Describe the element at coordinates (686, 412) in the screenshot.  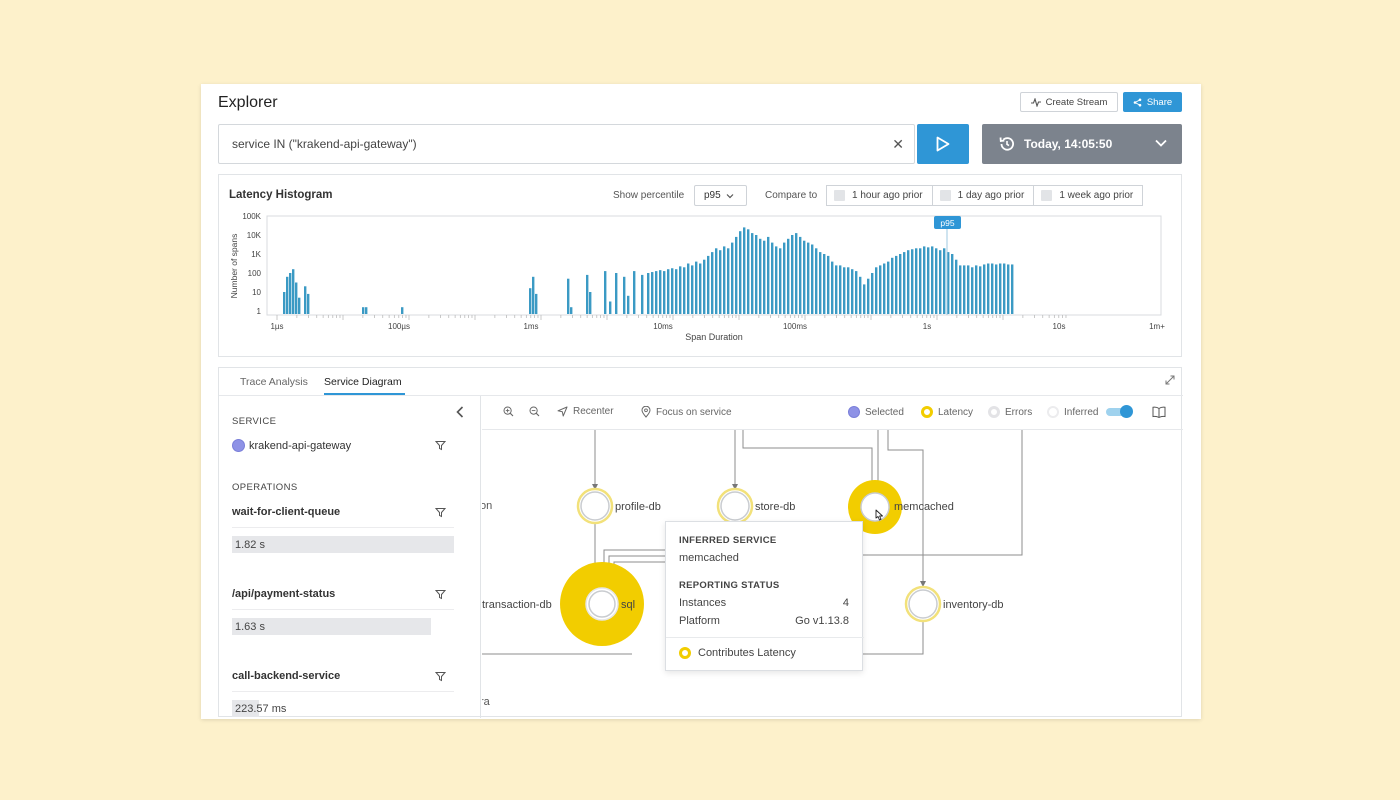
I see `focus-on-service-button: Focus on service` at that location.